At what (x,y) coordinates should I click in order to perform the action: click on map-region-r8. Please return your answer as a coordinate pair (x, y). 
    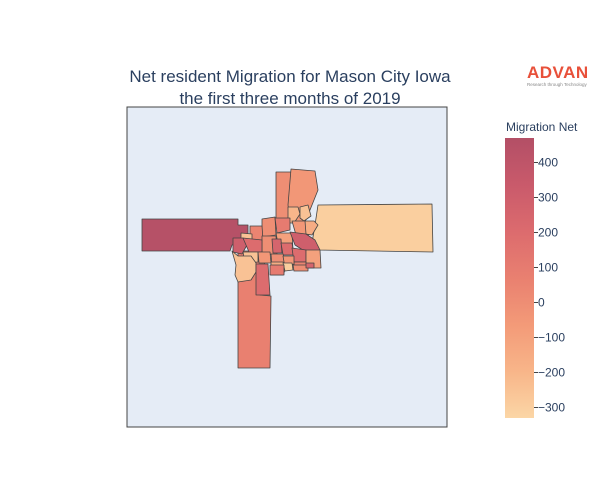
    Looking at the image, I should click on (269, 227).